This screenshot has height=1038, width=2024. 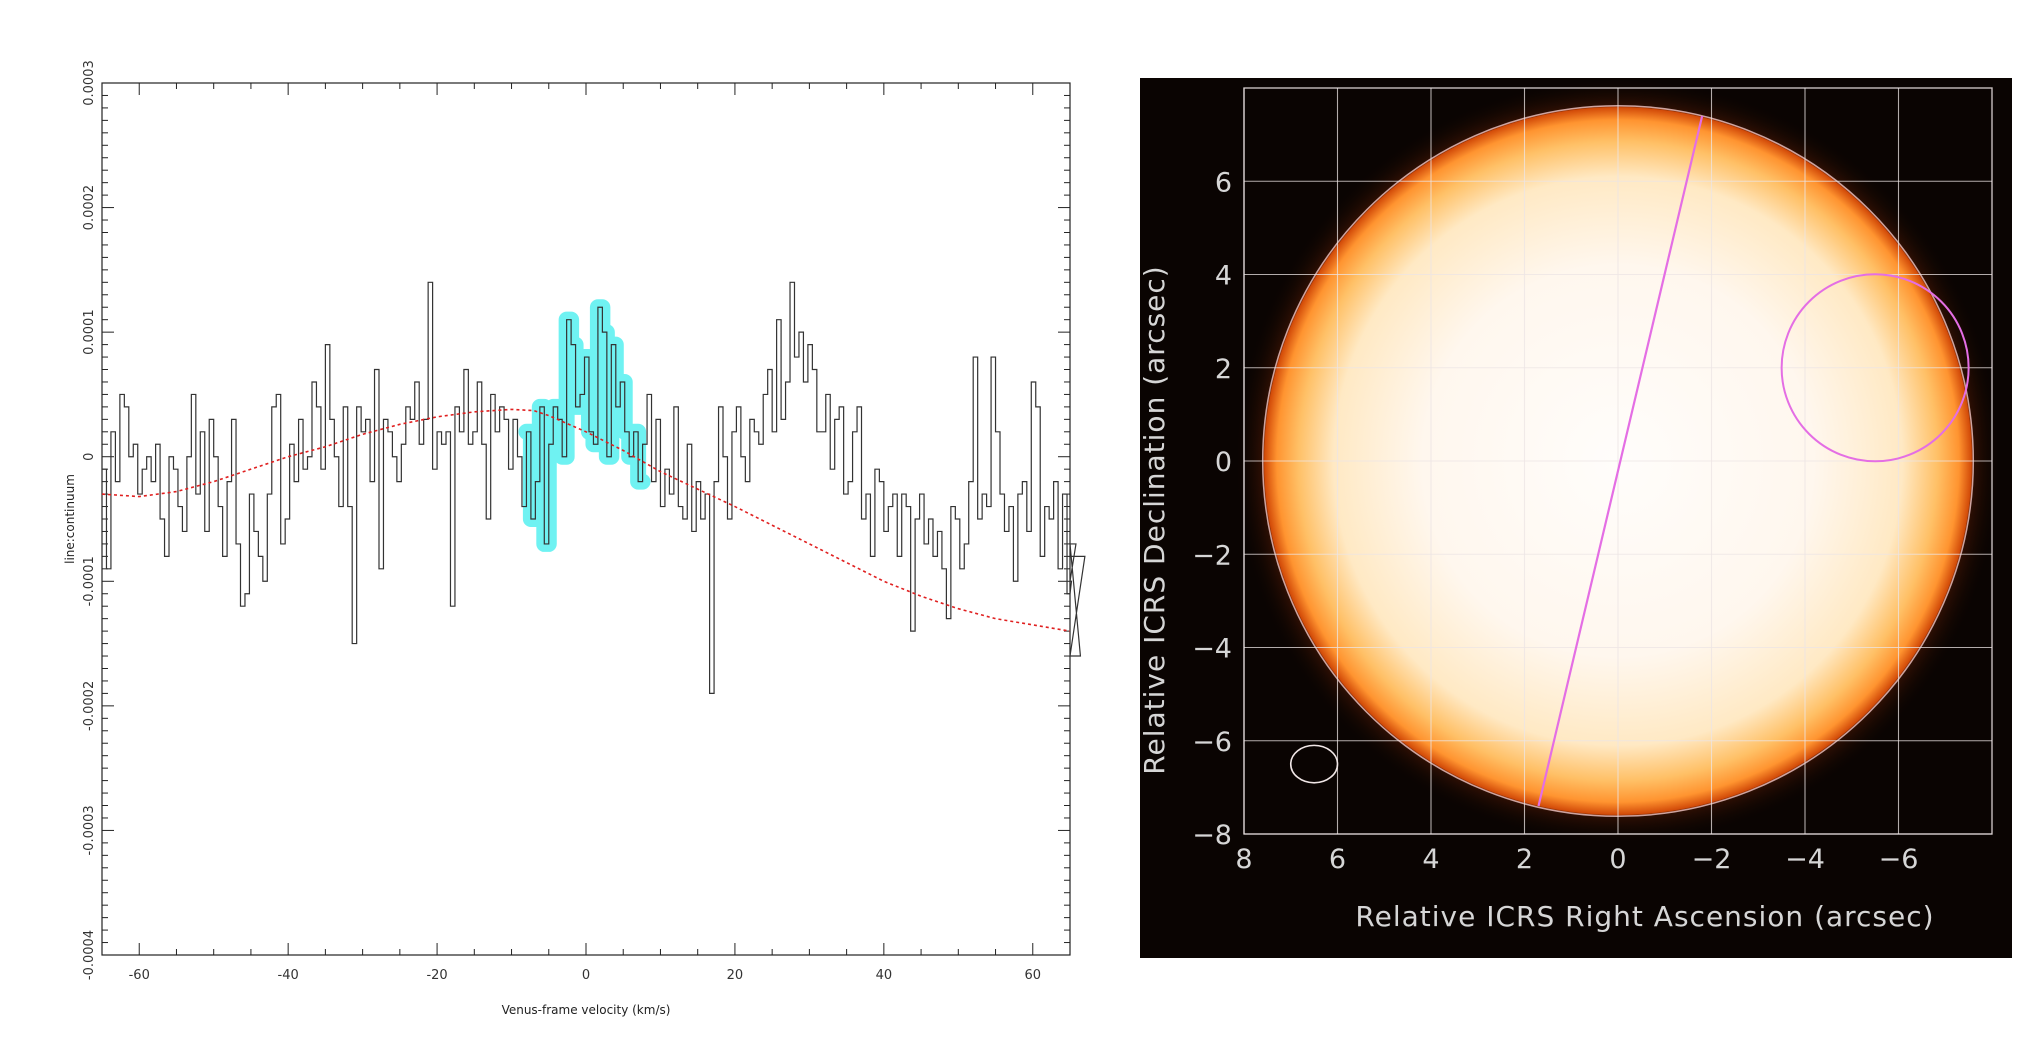 What do you see at coordinates (1212, 555) in the screenshot?
I see `dec-tick-label: −2` at bounding box center [1212, 555].